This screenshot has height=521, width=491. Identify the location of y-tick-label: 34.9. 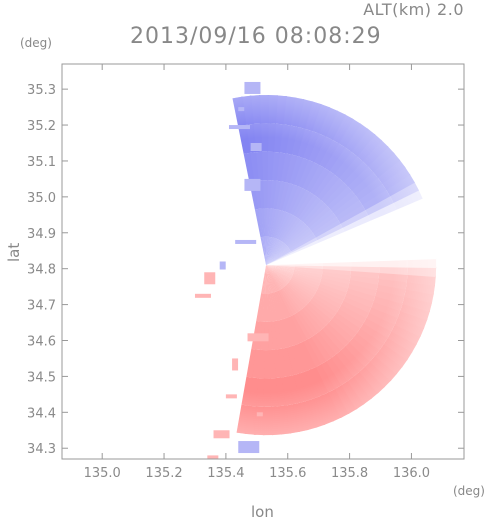
(41, 234).